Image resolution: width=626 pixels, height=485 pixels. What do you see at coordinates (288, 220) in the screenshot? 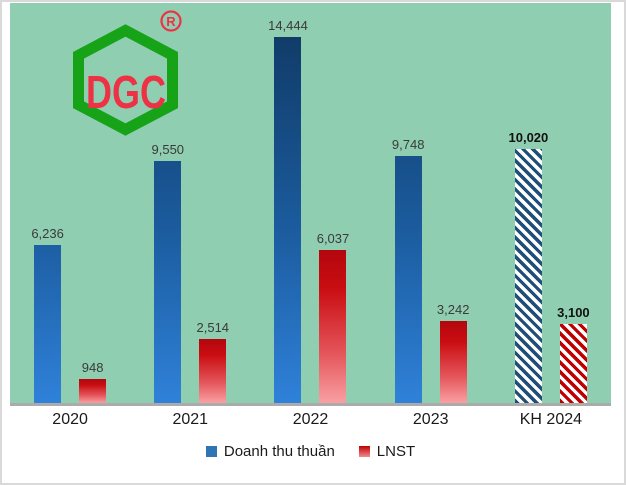
I see `bar-revenue-2022` at bounding box center [288, 220].